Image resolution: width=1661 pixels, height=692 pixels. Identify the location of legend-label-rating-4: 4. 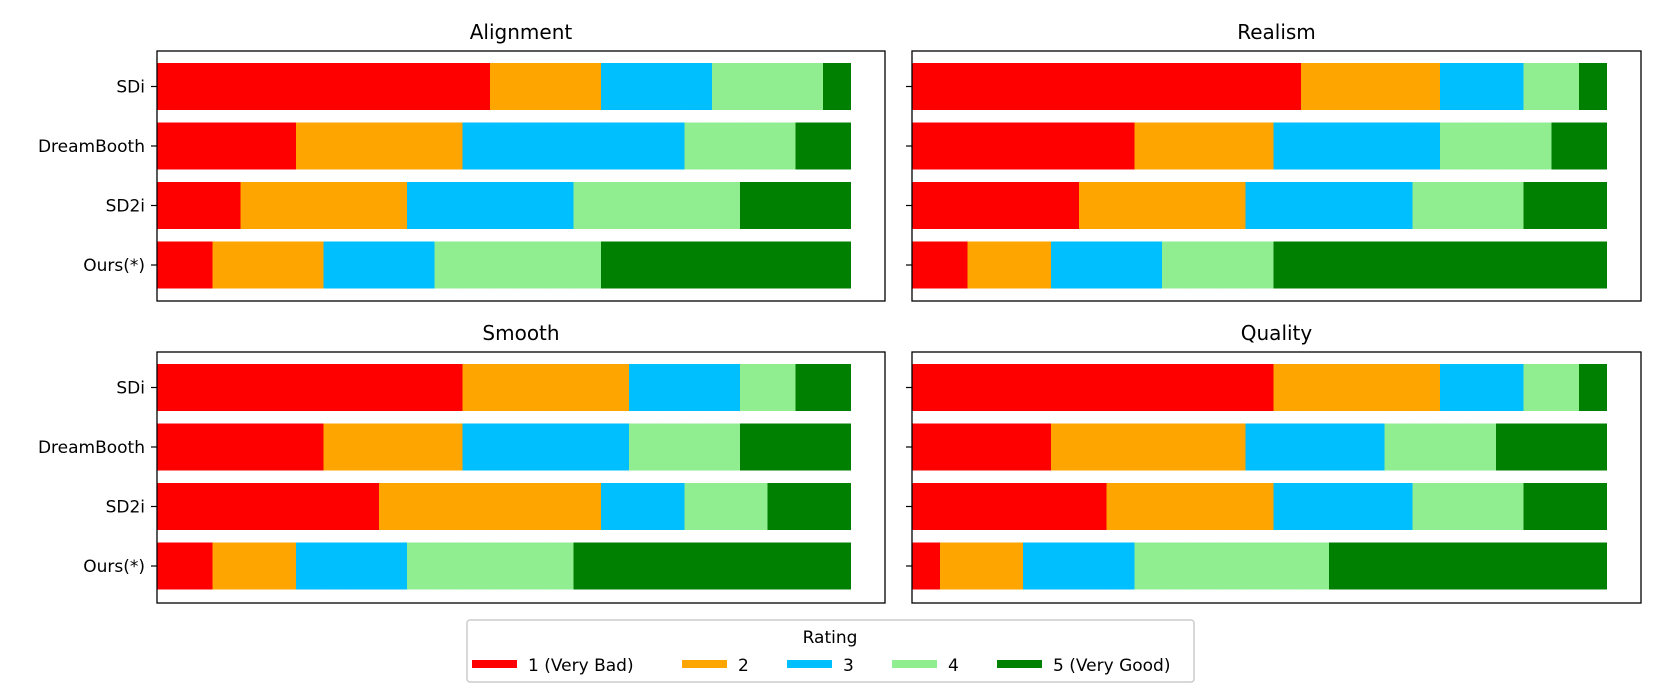
(953, 666).